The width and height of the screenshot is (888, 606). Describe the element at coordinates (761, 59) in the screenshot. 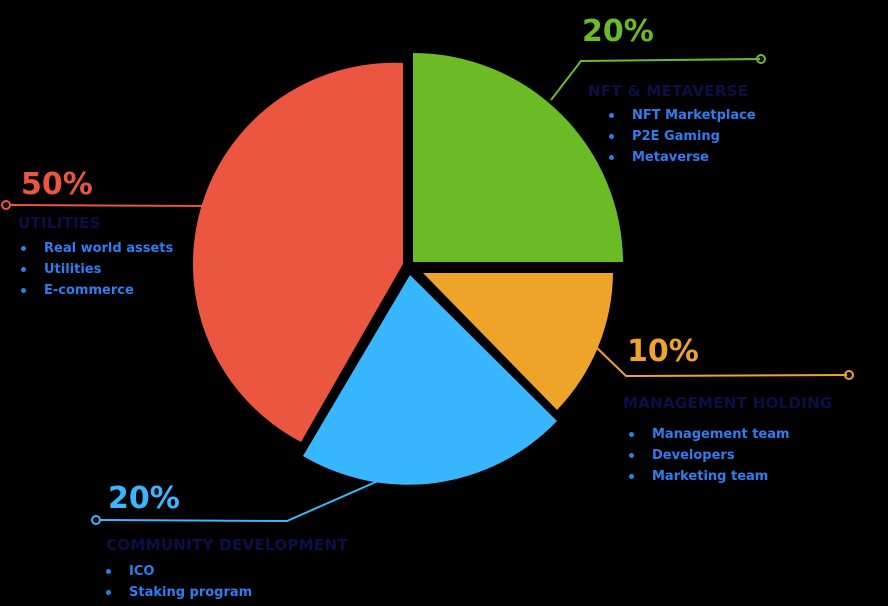

I see `connector-end-nft` at that location.